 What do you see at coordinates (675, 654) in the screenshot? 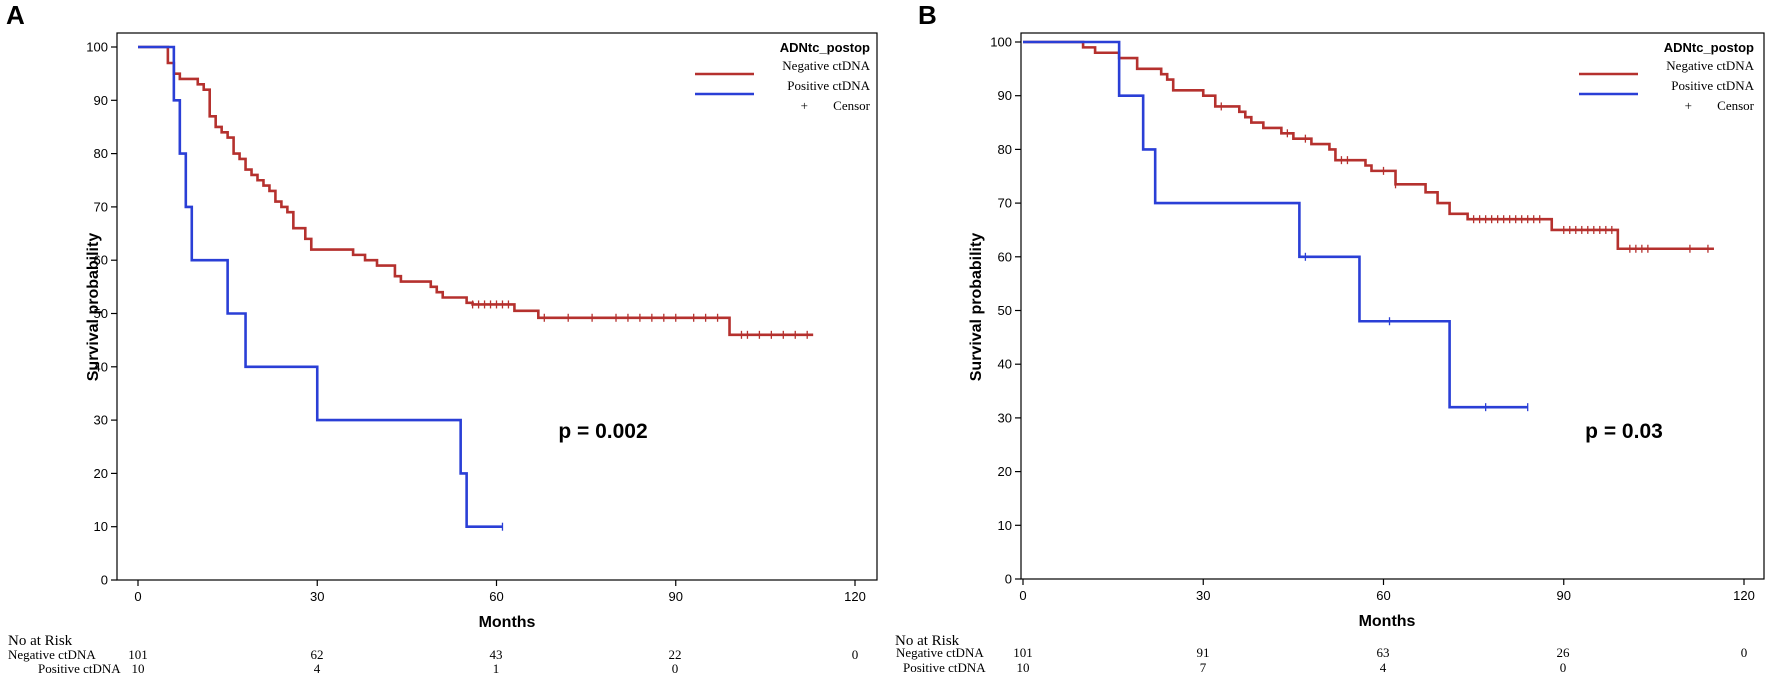
I see `risk-cell: 22` at bounding box center [675, 654].